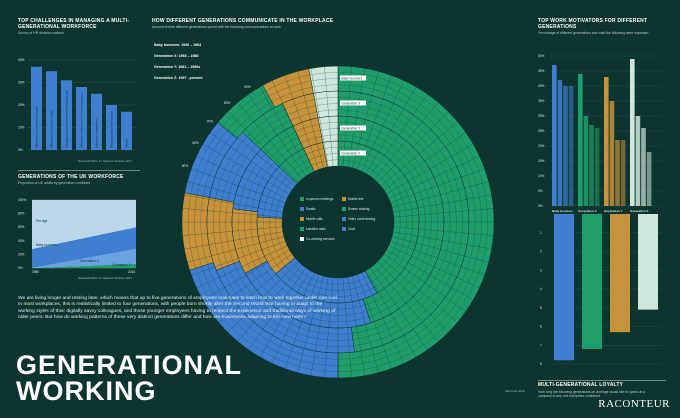  I want to click on ring-label: Baby boomers, so click(352, 78).